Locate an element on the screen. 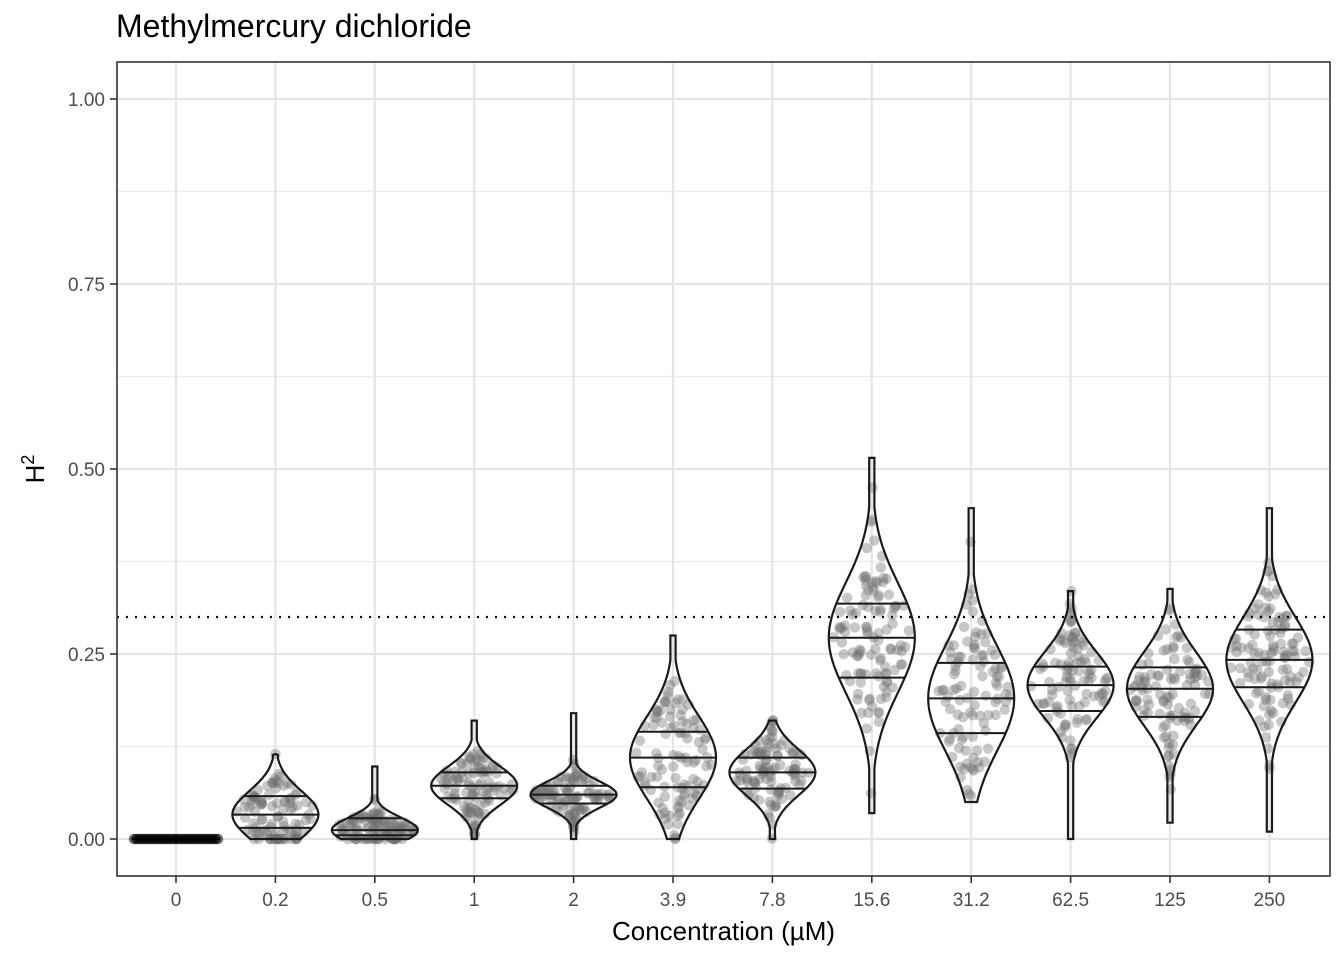 This screenshot has height=960, width=1344. x-tick-label: 250 is located at coordinates (1270, 900).